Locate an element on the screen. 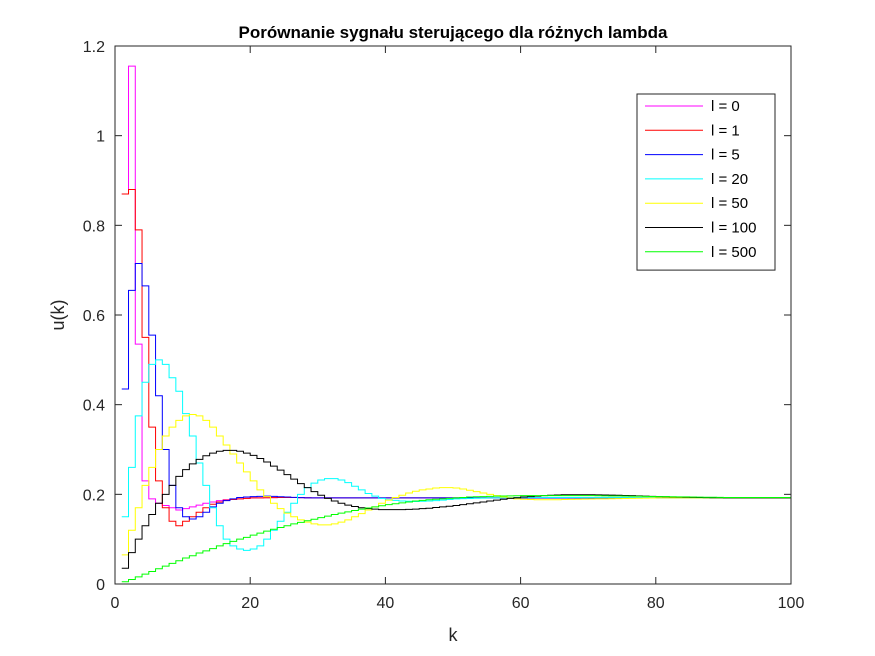  y-tick-label: 1.2 is located at coordinates (94, 47).